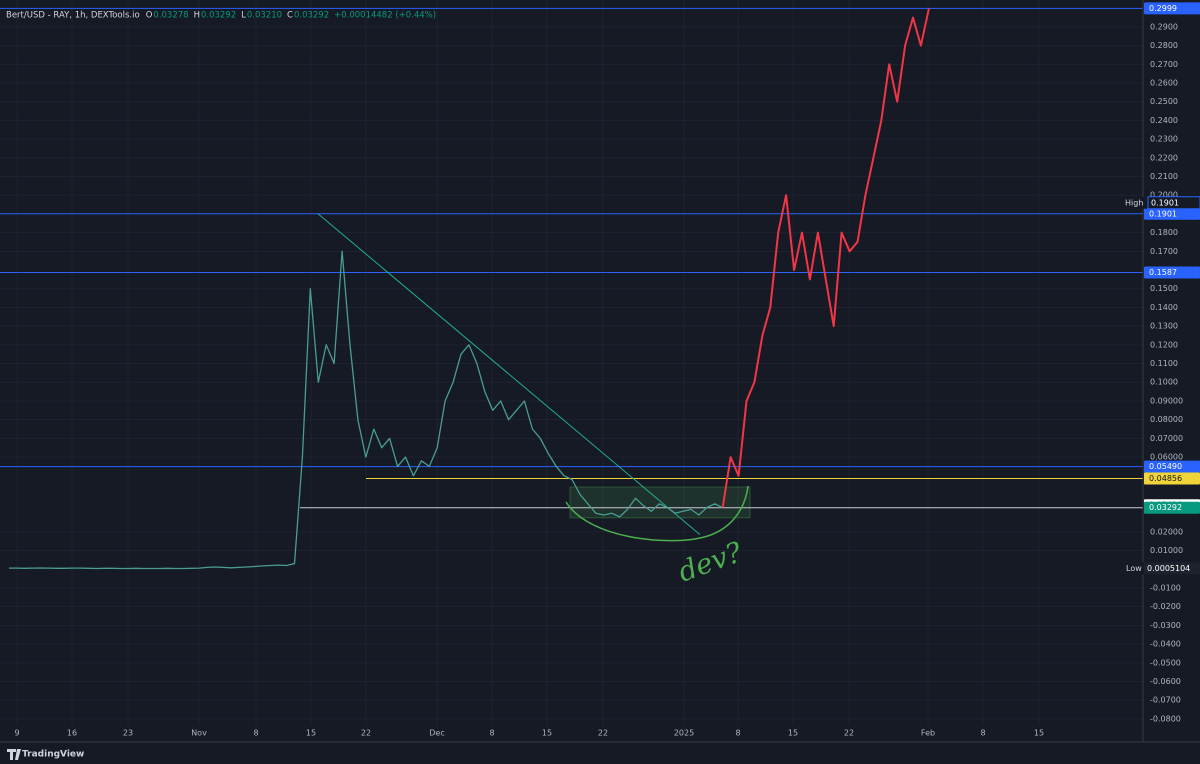  I want to click on x-tick-label: 2025, so click(684, 733).